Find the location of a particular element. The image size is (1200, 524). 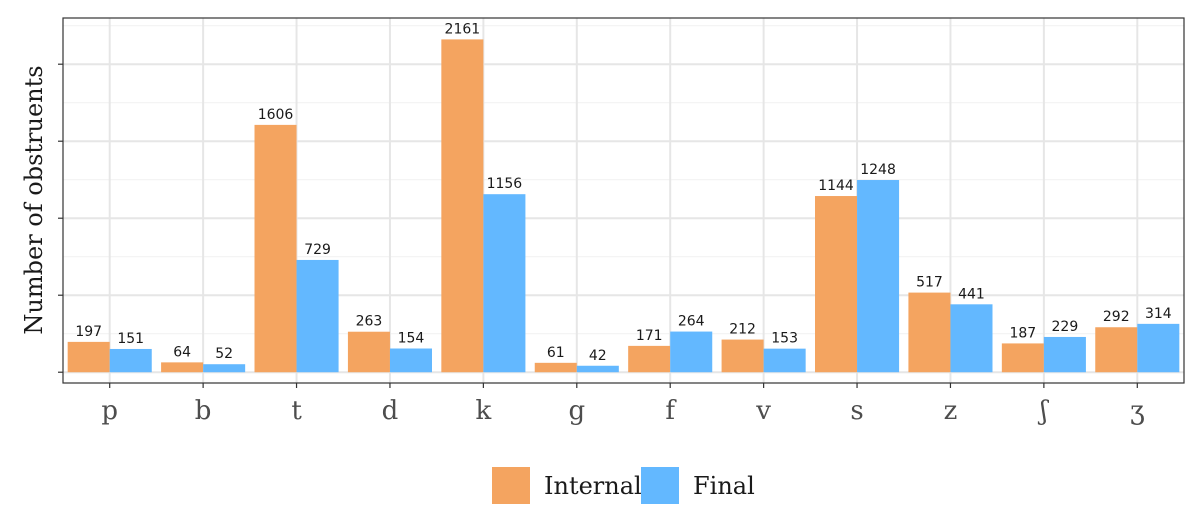

x-tick-label: t is located at coordinates (296, 411).